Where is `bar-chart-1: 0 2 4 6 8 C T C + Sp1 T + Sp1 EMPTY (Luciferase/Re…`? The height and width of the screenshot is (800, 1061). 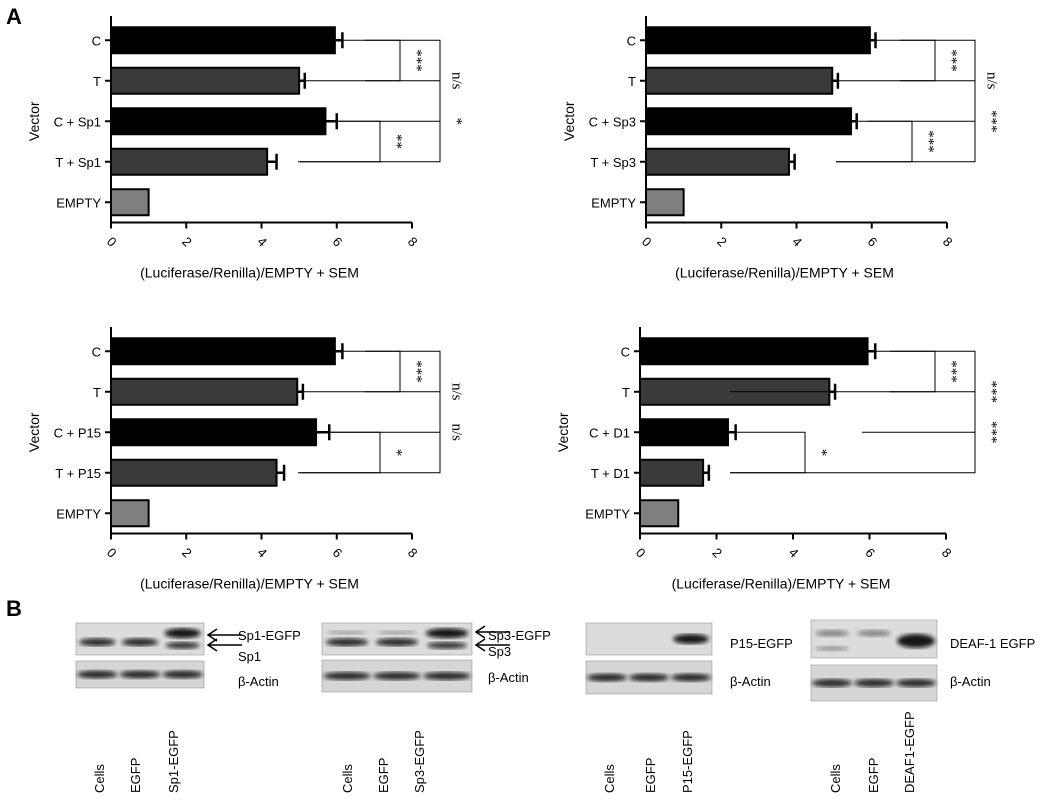 bar-chart-1: 0 2 4 6 8 C T C + Sp1 T + Sp1 EMPTY (Luciferase/Re… is located at coordinates (245, 148).